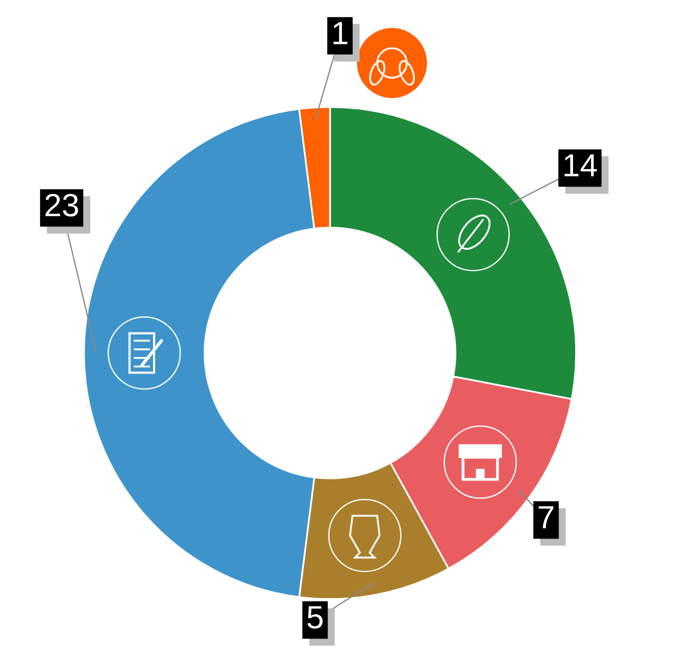  I want to click on data-label: 1, so click(341, 33).